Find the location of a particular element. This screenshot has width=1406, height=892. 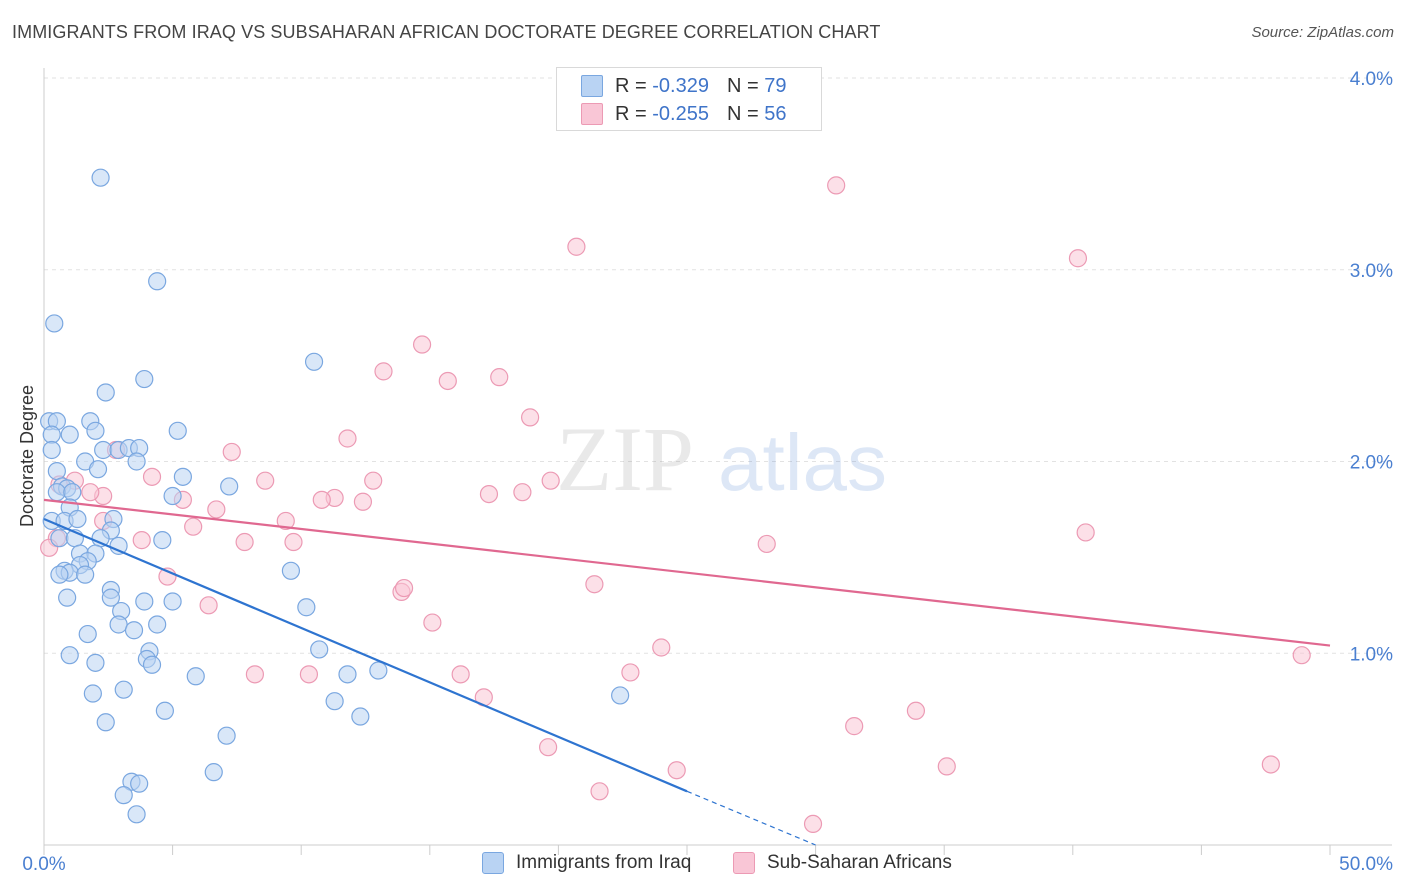

watermark-zip: ZIP is located at coordinates (625, 459).